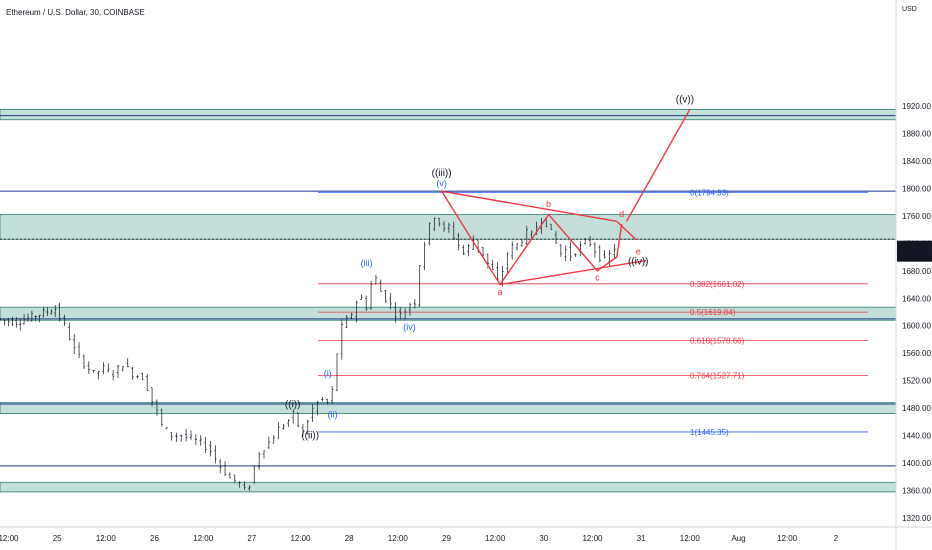 The image size is (932, 550). I want to click on price-axis-tick-label: 1400.00, so click(916, 463).